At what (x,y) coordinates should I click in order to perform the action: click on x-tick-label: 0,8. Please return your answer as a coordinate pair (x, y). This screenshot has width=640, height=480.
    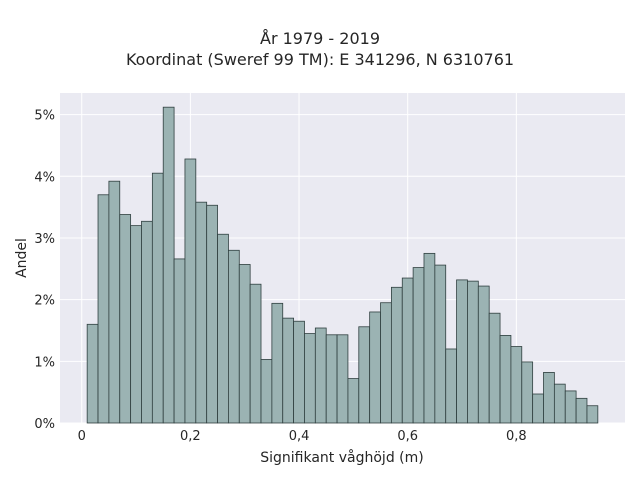
    Looking at the image, I should click on (516, 436).